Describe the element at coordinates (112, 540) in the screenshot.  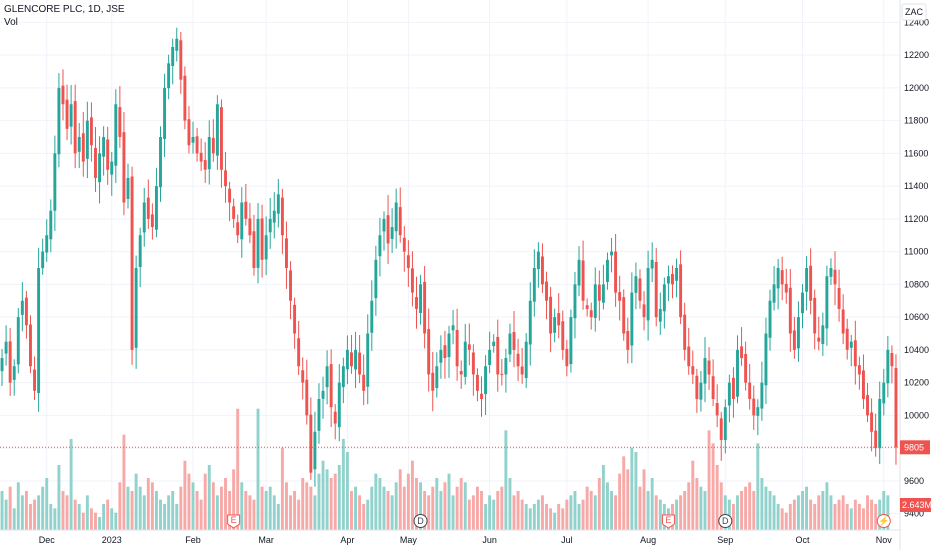
I see `x-tick-label: 2023` at that location.